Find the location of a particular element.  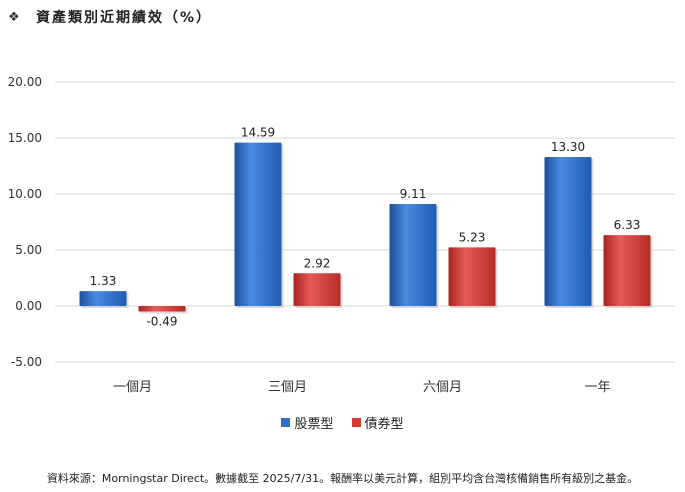

data-label: 5.23 is located at coordinates (472, 237).